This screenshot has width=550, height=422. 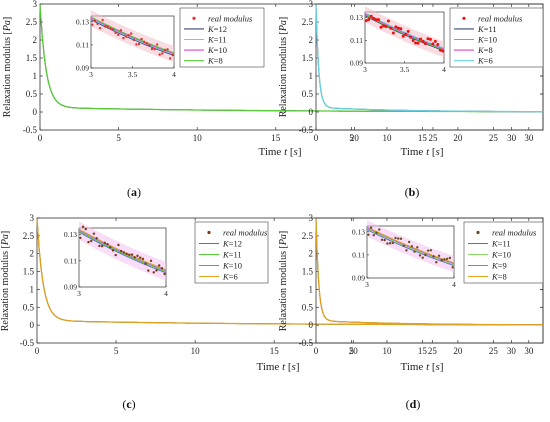 What do you see at coordinates (283, 281) in the screenshot?
I see `y-axis-label: Relaxation modulus [Pa]` at bounding box center [283, 281].